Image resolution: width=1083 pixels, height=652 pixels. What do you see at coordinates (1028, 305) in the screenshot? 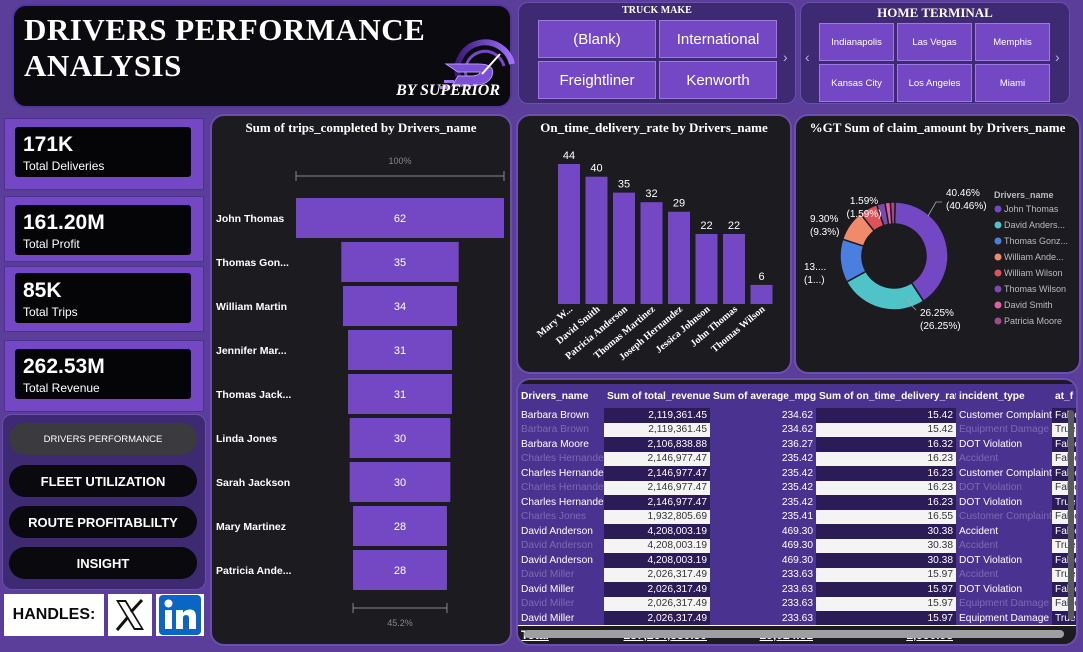
I see `legend-item: David Smith` at bounding box center [1028, 305].